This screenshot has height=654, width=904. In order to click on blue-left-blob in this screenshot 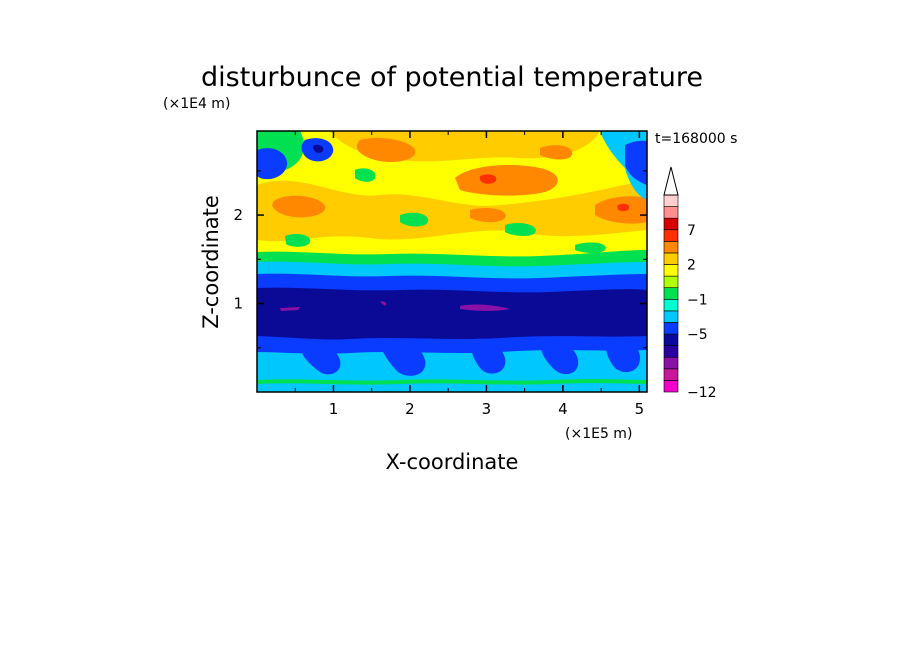, I will do `click(272, 164)`.